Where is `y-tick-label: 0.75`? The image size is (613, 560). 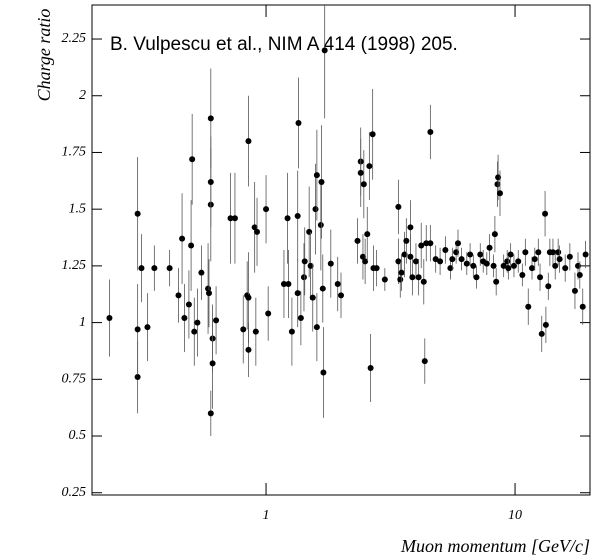
y-tick-label: 0.75 is located at coordinates (74, 379).